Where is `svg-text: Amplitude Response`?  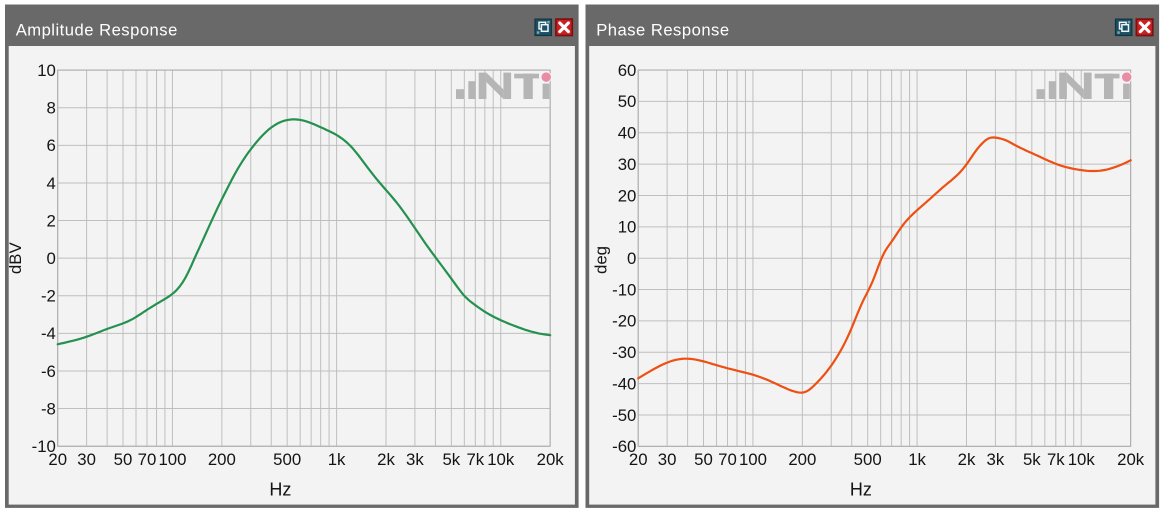
svg-text: Amplitude Response is located at coordinates (97, 29).